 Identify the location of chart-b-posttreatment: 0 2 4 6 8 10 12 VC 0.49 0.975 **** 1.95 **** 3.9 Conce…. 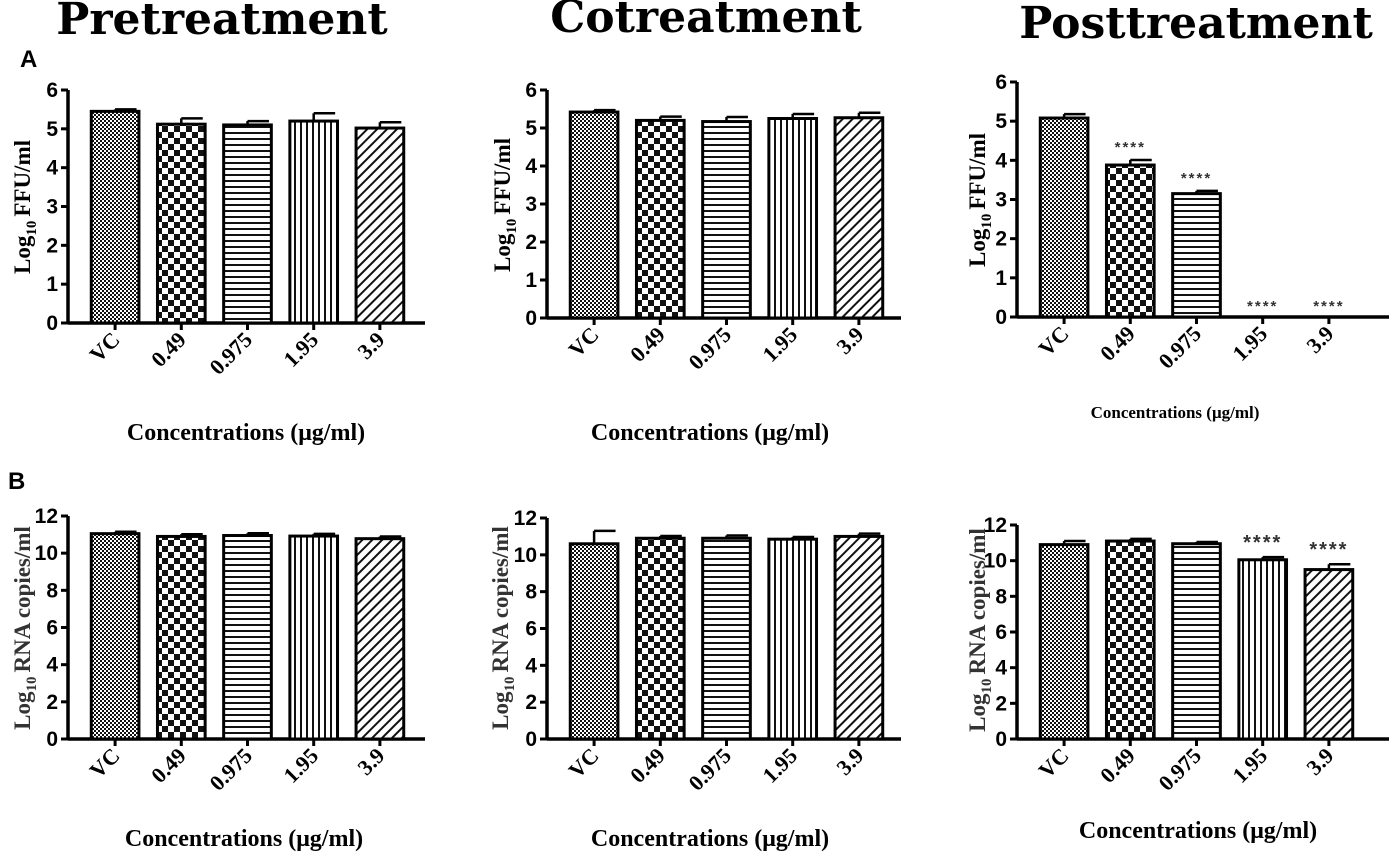
(1177, 679).